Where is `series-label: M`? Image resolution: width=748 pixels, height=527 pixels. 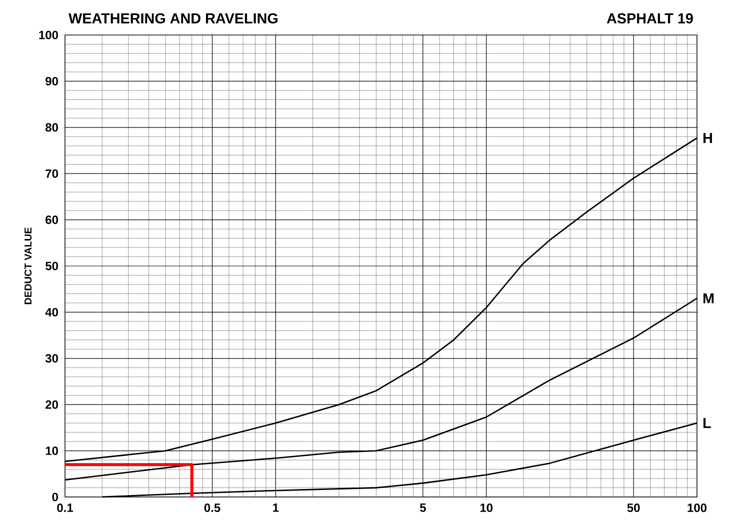 series-label: M is located at coordinates (708, 298).